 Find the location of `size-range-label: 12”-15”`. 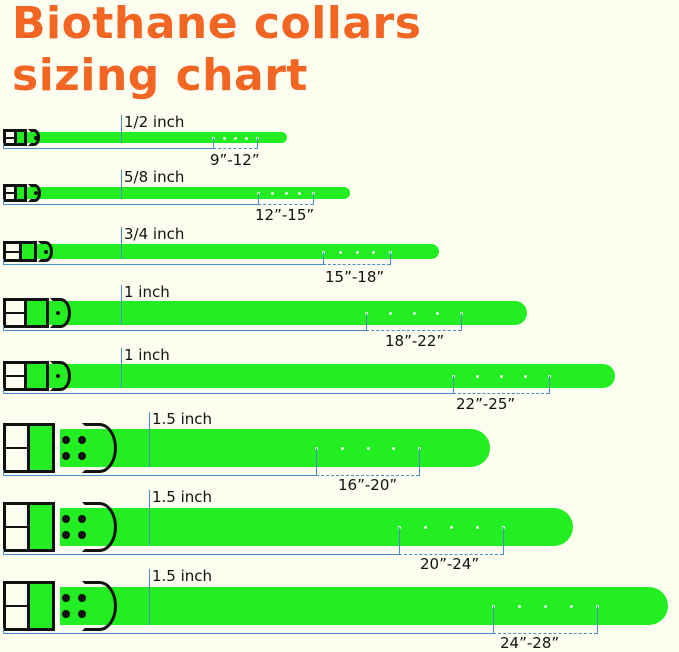

size-range-label: 12”-15” is located at coordinates (285, 215).